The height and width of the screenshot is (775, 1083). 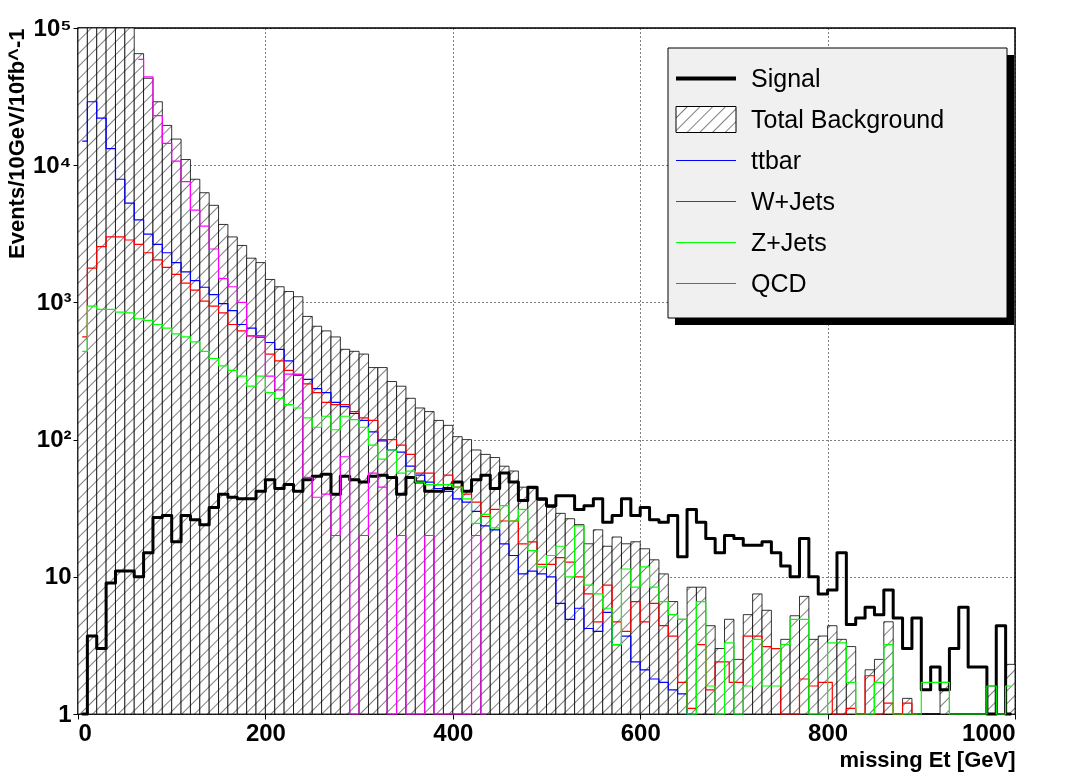 What do you see at coordinates (52, 27) in the screenshot?
I see `y-tick-label: 10⁵` at bounding box center [52, 27].